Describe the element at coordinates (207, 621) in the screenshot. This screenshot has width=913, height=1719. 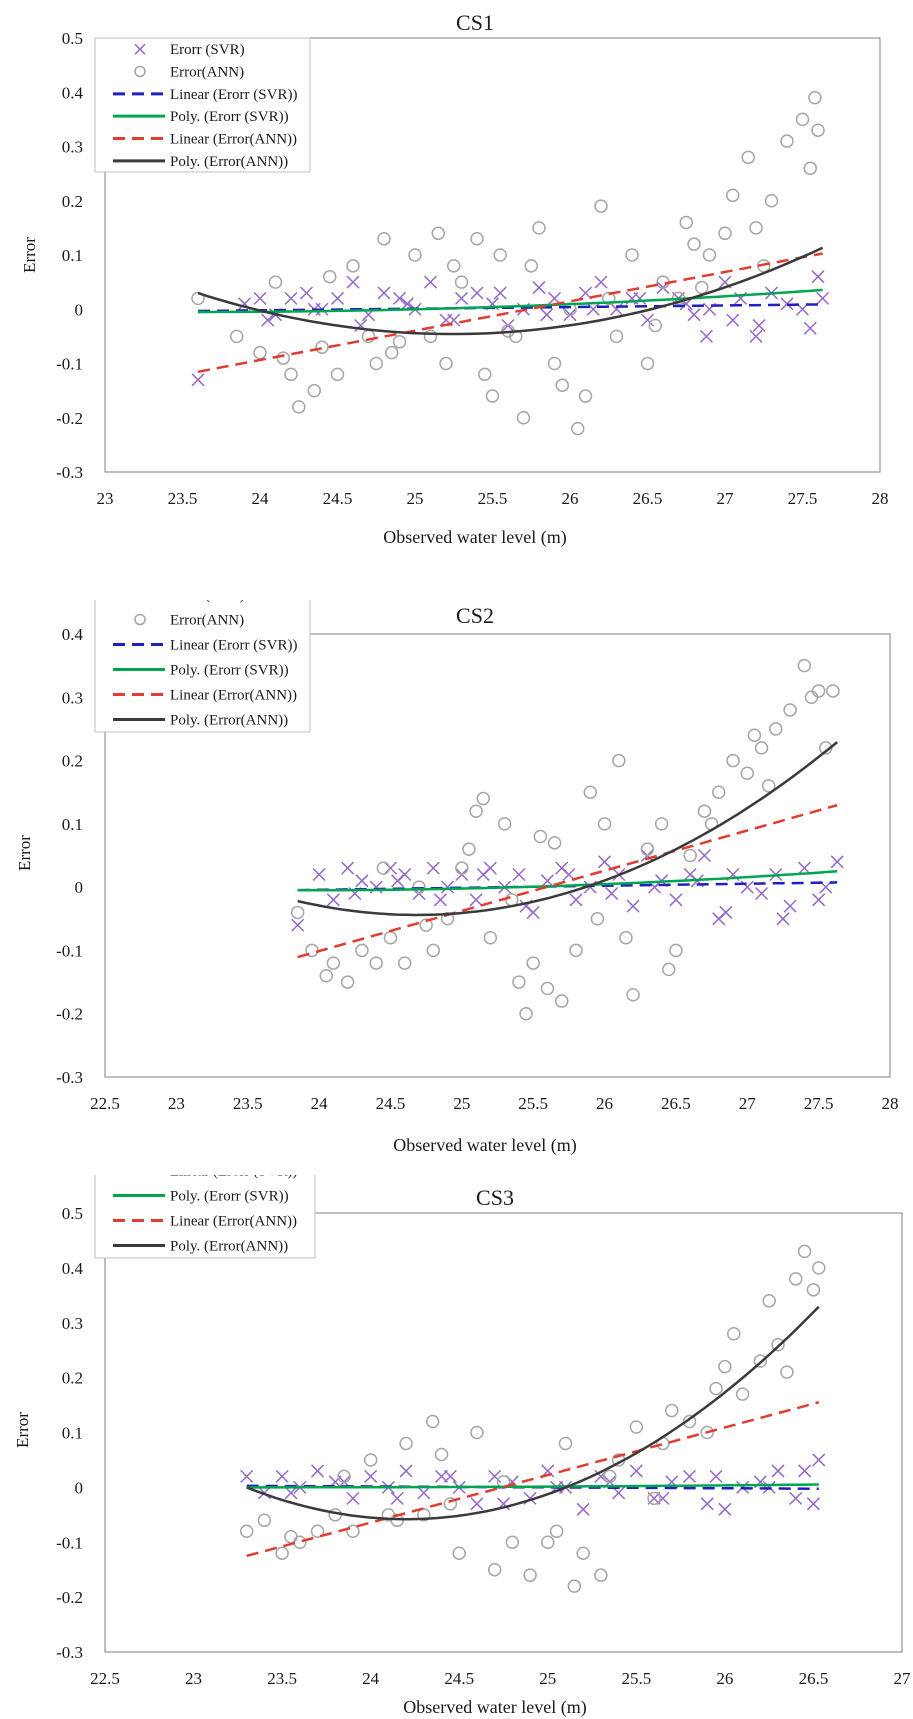
I see `legend-label: Error(ANN)` at that location.